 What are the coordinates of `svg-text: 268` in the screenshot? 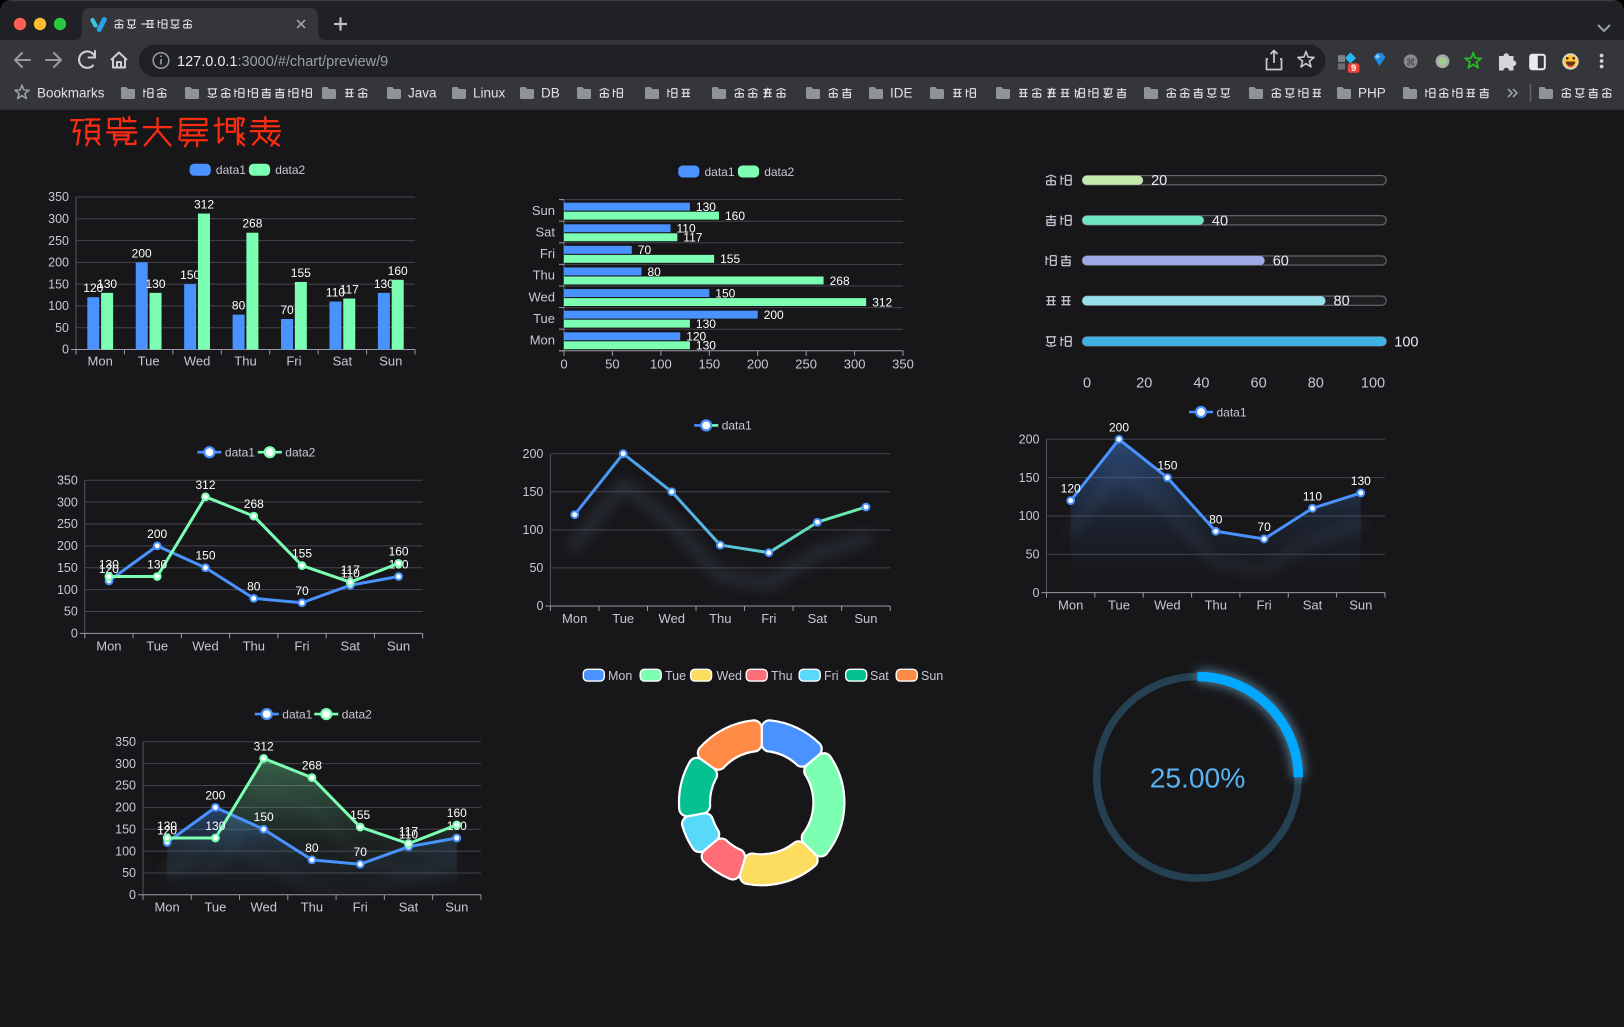 It's located at (252, 224).